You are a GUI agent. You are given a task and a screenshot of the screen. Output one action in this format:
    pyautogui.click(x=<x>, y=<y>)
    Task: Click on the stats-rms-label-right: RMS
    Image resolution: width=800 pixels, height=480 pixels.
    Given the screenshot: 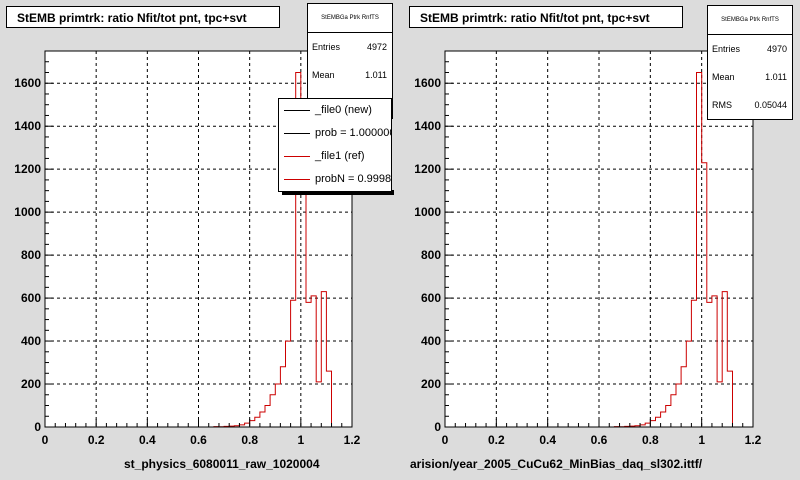 What is the action you would take?
    pyautogui.click(x=722, y=105)
    